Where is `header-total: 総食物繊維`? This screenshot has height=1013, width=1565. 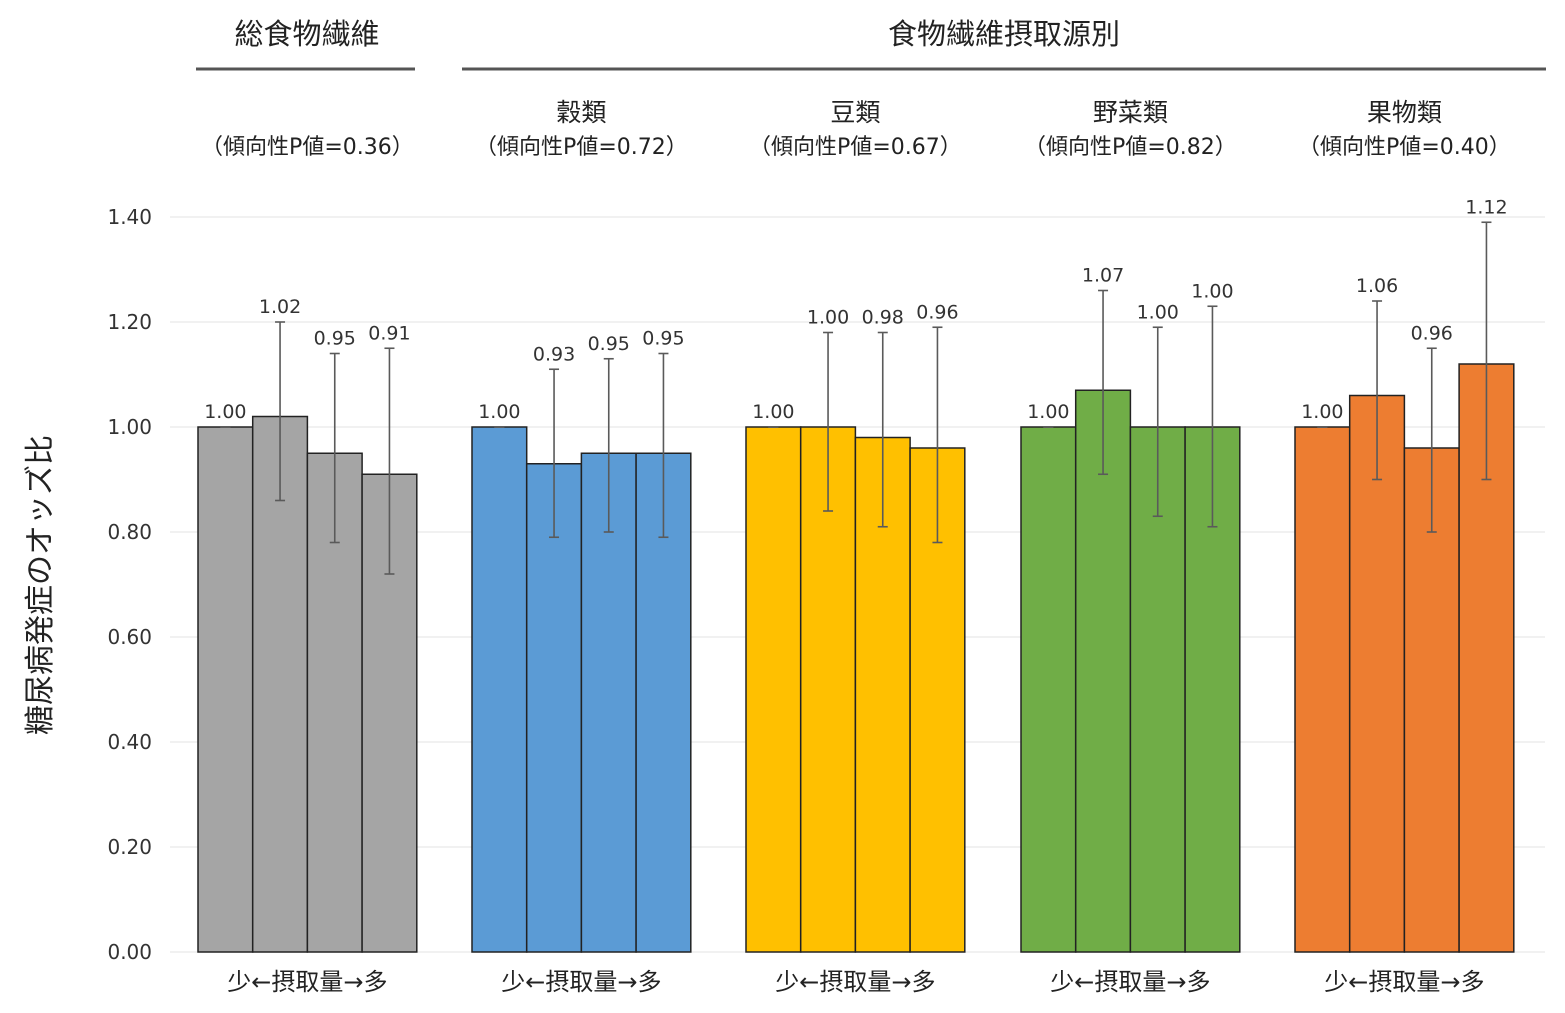 header-total: 総食物繊維 is located at coordinates (306, 34).